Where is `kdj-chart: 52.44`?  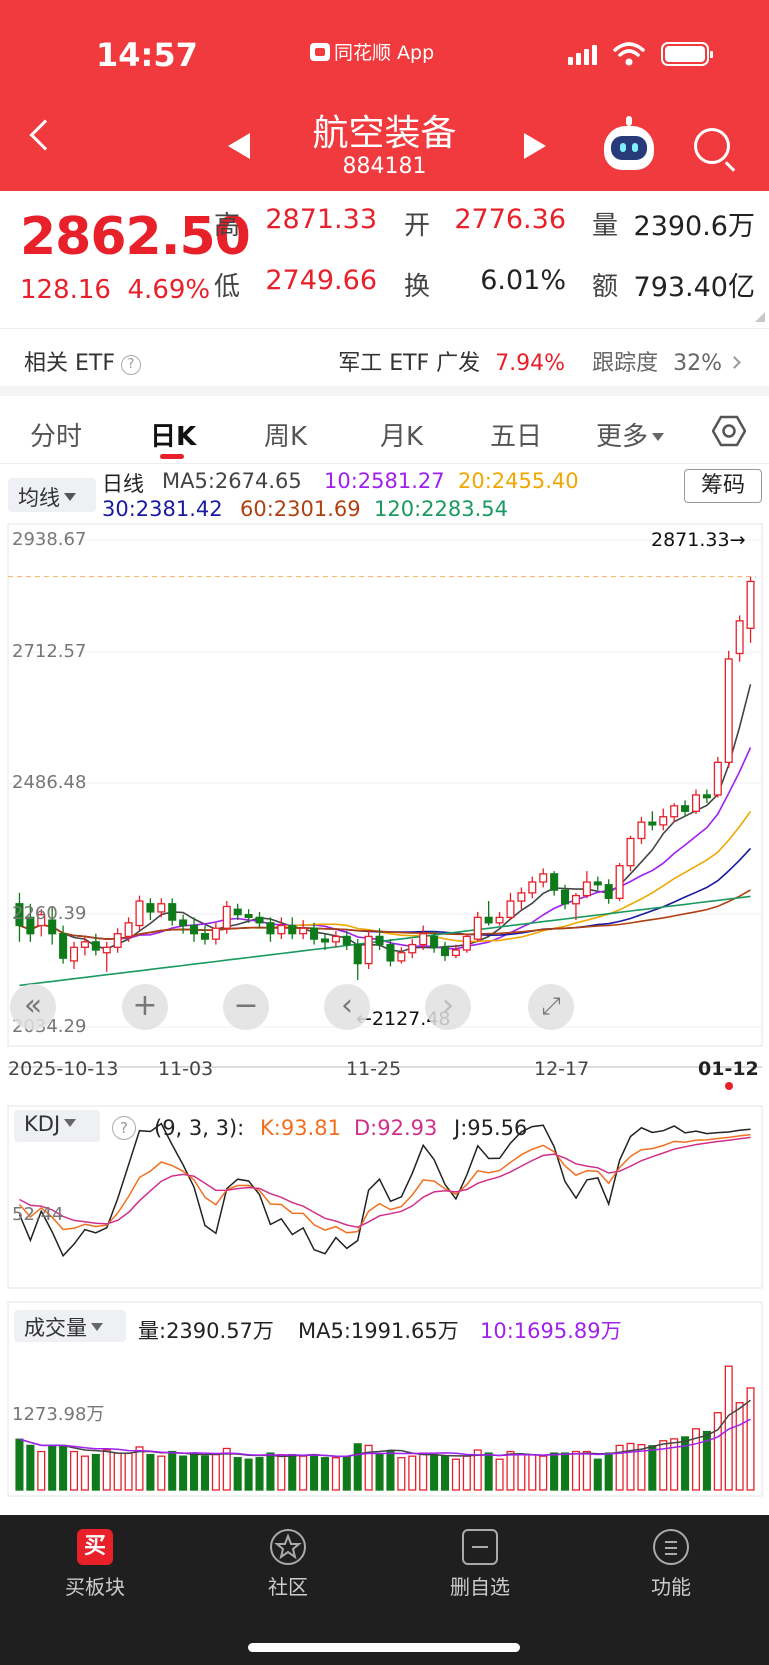
kdj-chart: 52.44 is located at coordinates (384, 1197).